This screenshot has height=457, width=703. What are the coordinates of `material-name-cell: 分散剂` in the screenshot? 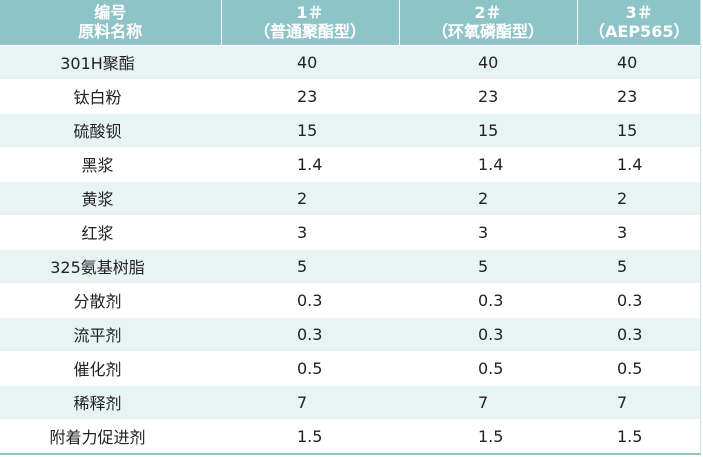 It's located at (110, 300).